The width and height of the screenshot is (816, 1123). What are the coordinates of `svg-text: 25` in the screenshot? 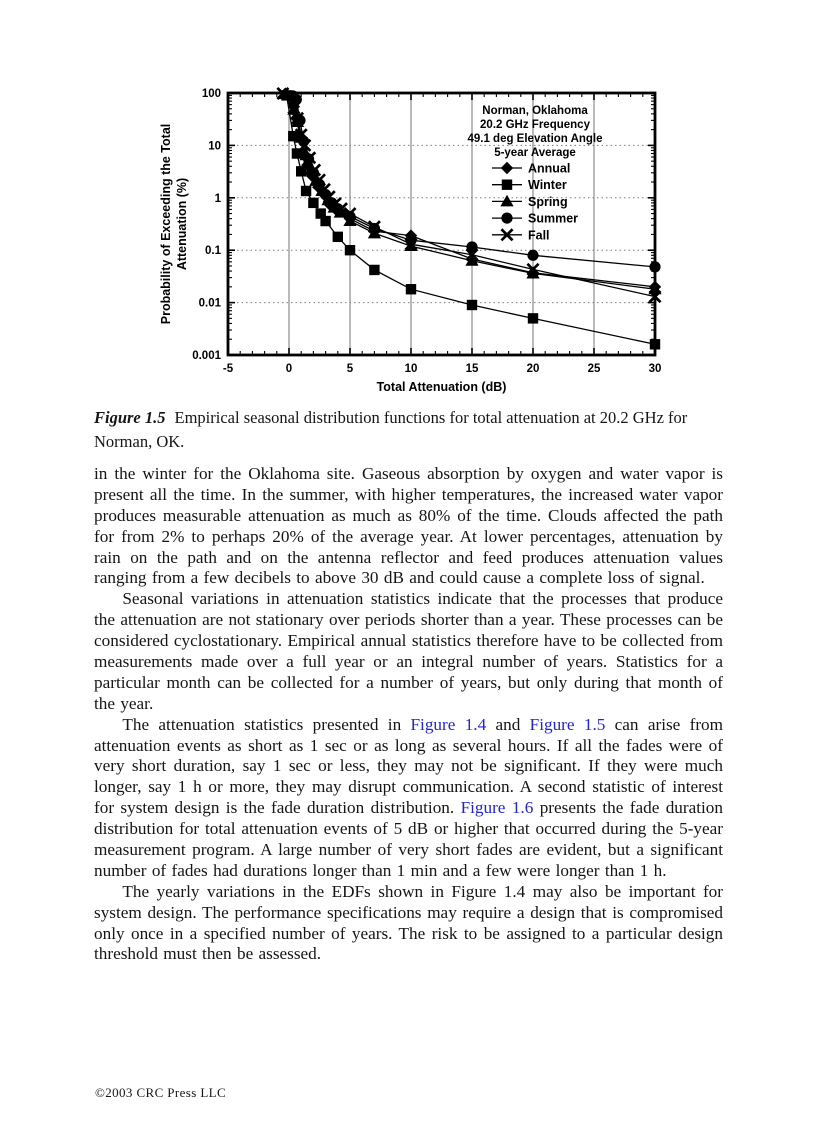 It's located at (594, 369).